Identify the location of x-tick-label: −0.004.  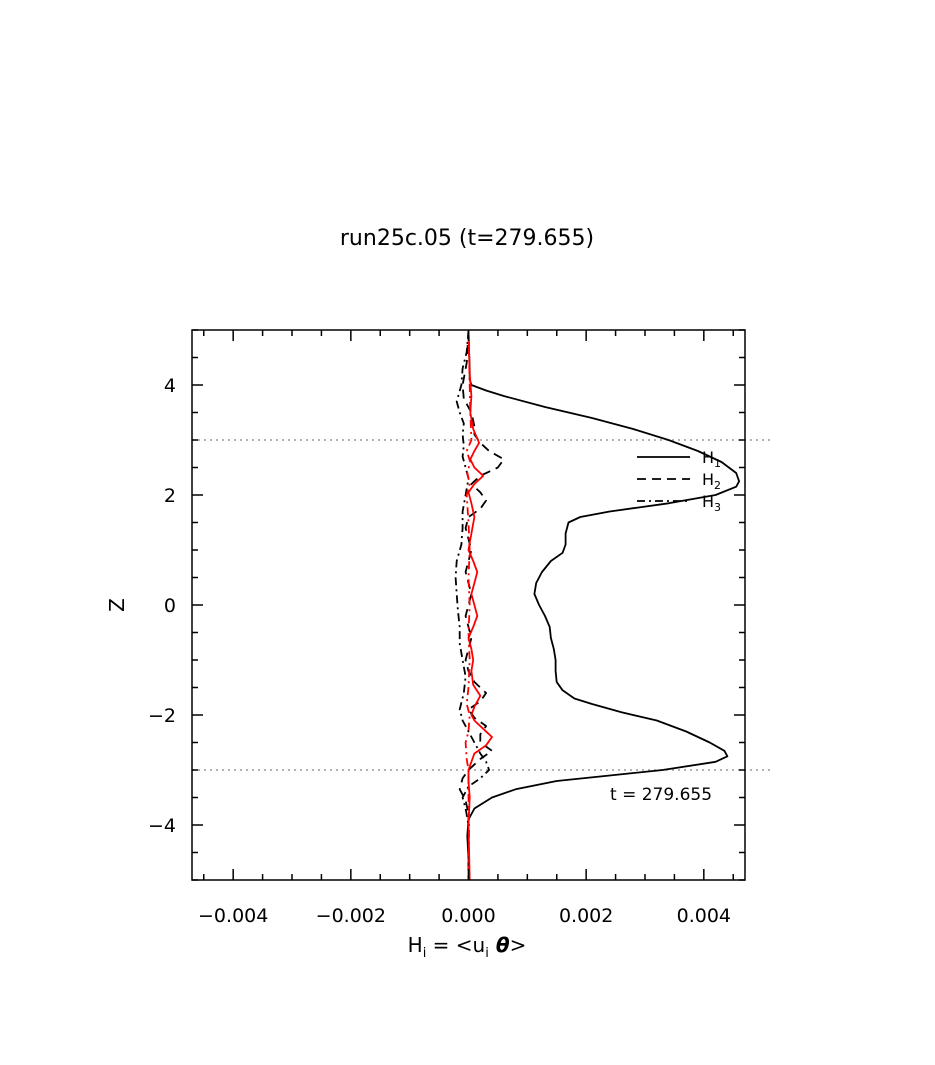
(233, 916).